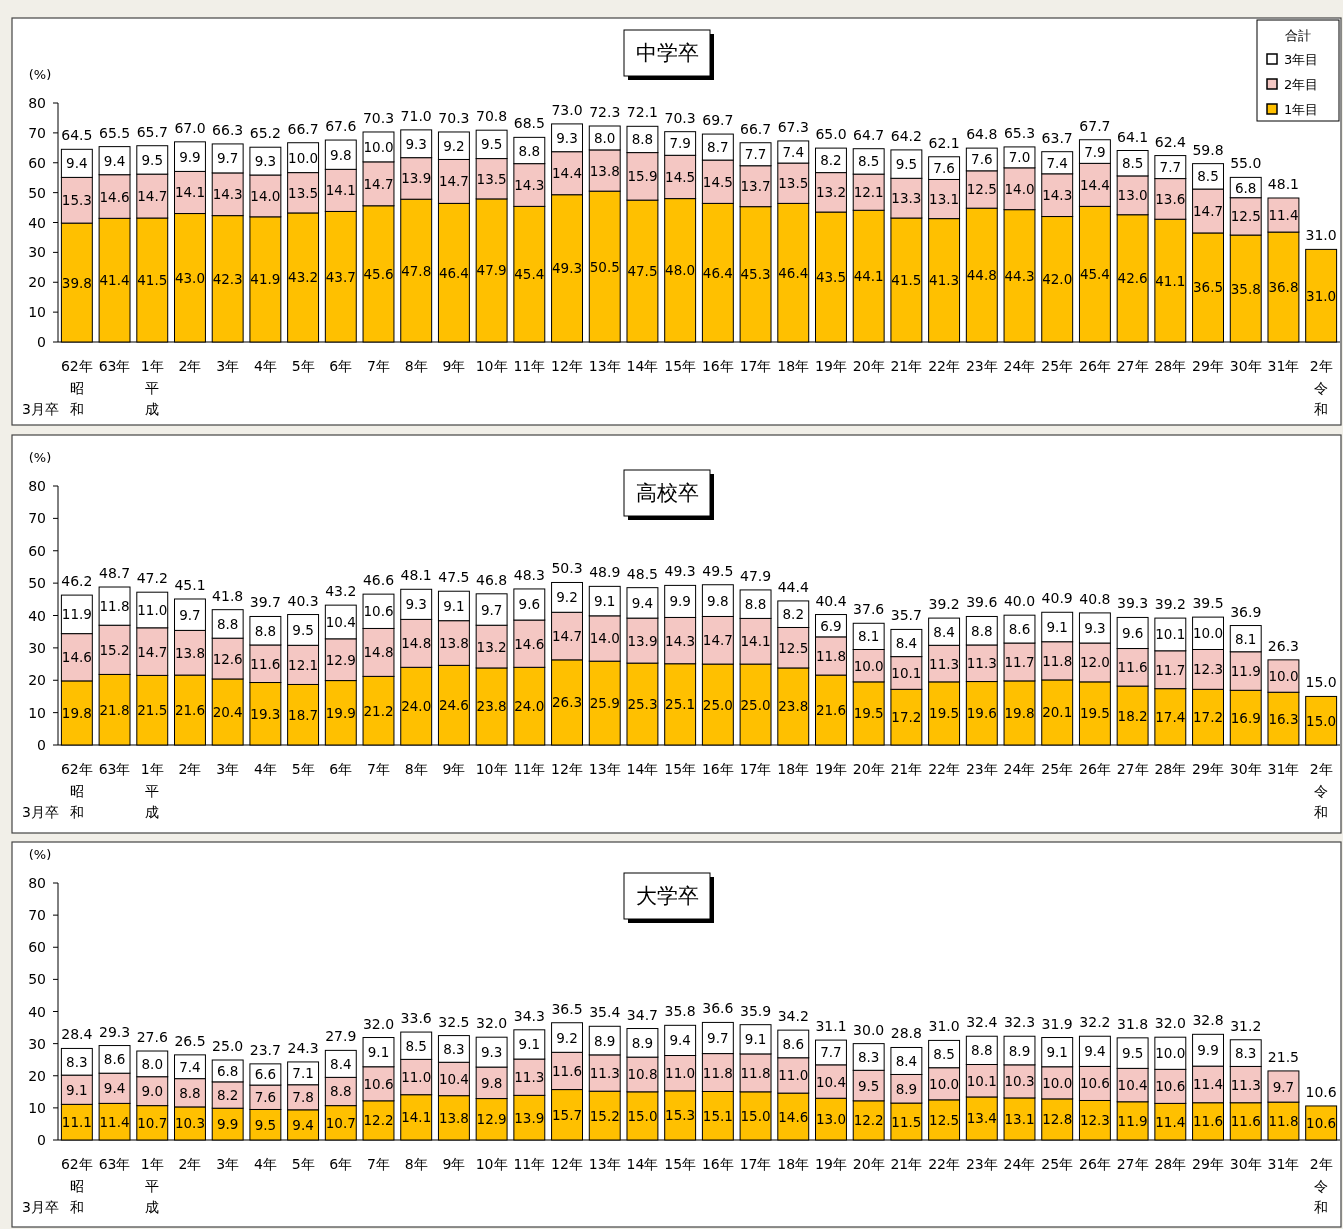 This screenshot has height=1229, width=1343. I want to click on data-label: 41.4, so click(114, 280).